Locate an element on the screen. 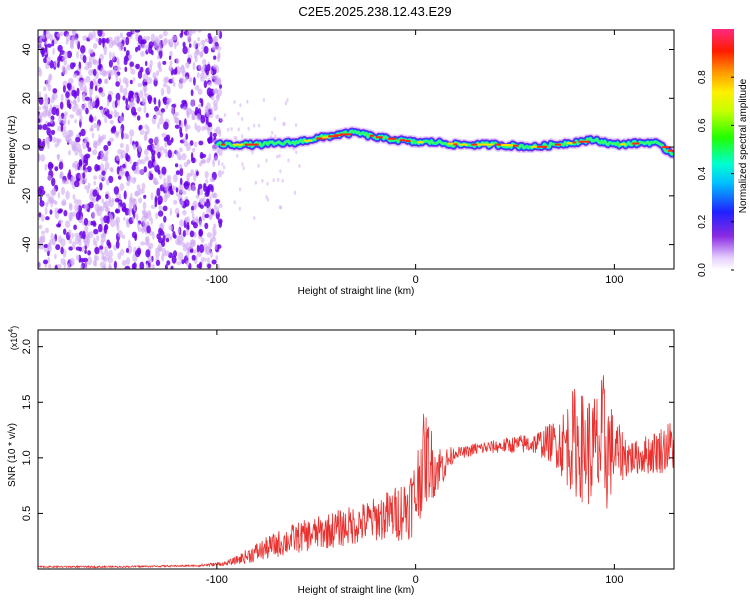 This screenshot has width=750, height=600. y-tick-label: 1.0 is located at coordinates (27, 457).